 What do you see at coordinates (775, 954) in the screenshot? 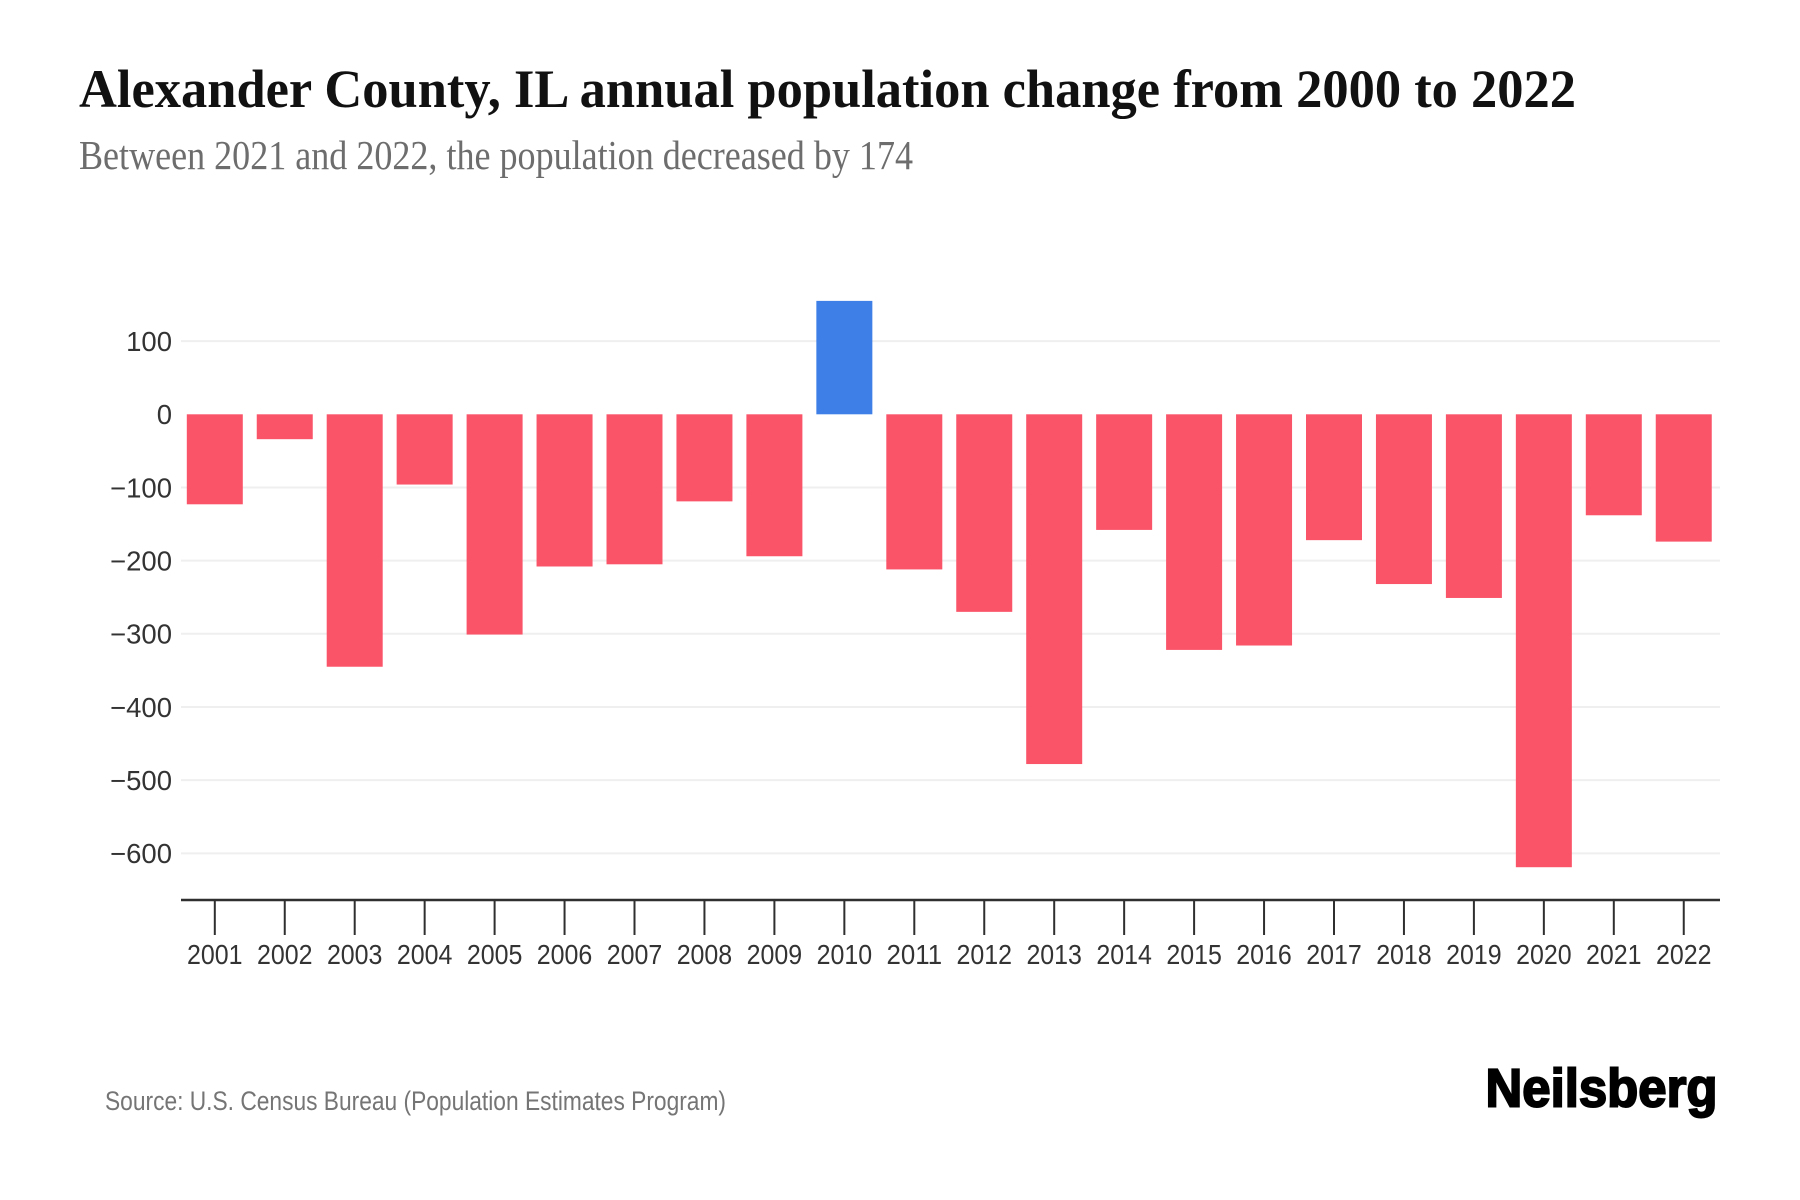
I see `svg-text: 2009` at bounding box center [775, 954].